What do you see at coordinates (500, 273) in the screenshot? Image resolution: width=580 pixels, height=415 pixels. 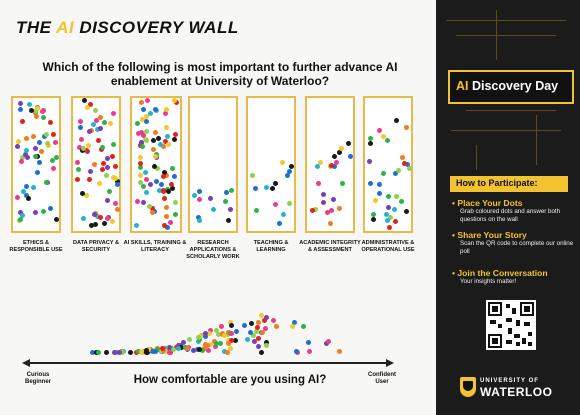 I see `step-heading: • Join the Conversation` at bounding box center [500, 273].